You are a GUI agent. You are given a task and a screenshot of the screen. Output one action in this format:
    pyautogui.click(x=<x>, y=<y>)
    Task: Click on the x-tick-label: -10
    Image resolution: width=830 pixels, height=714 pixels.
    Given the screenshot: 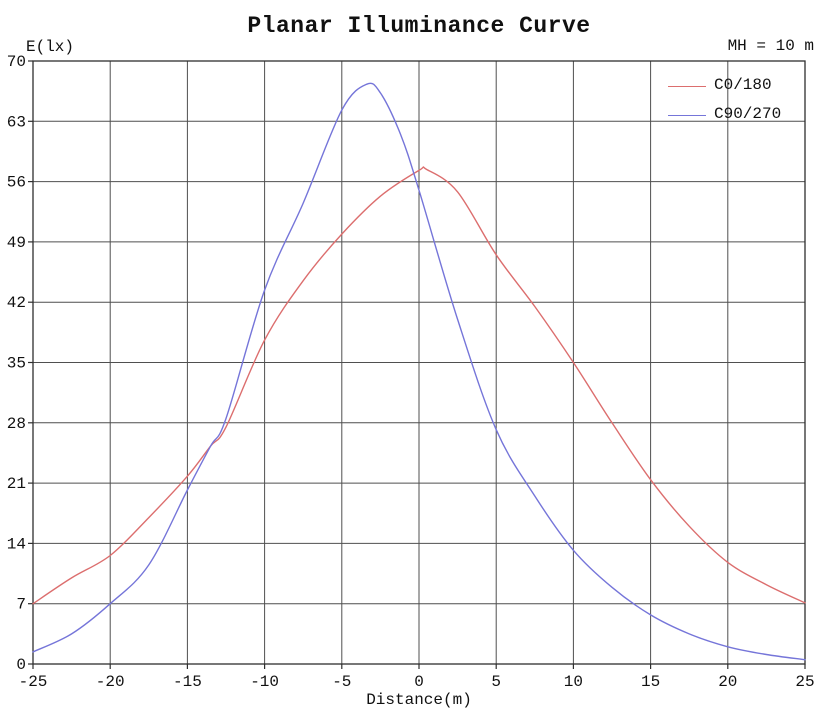 What is the action you would take?
    pyautogui.click(x=264, y=682)
    